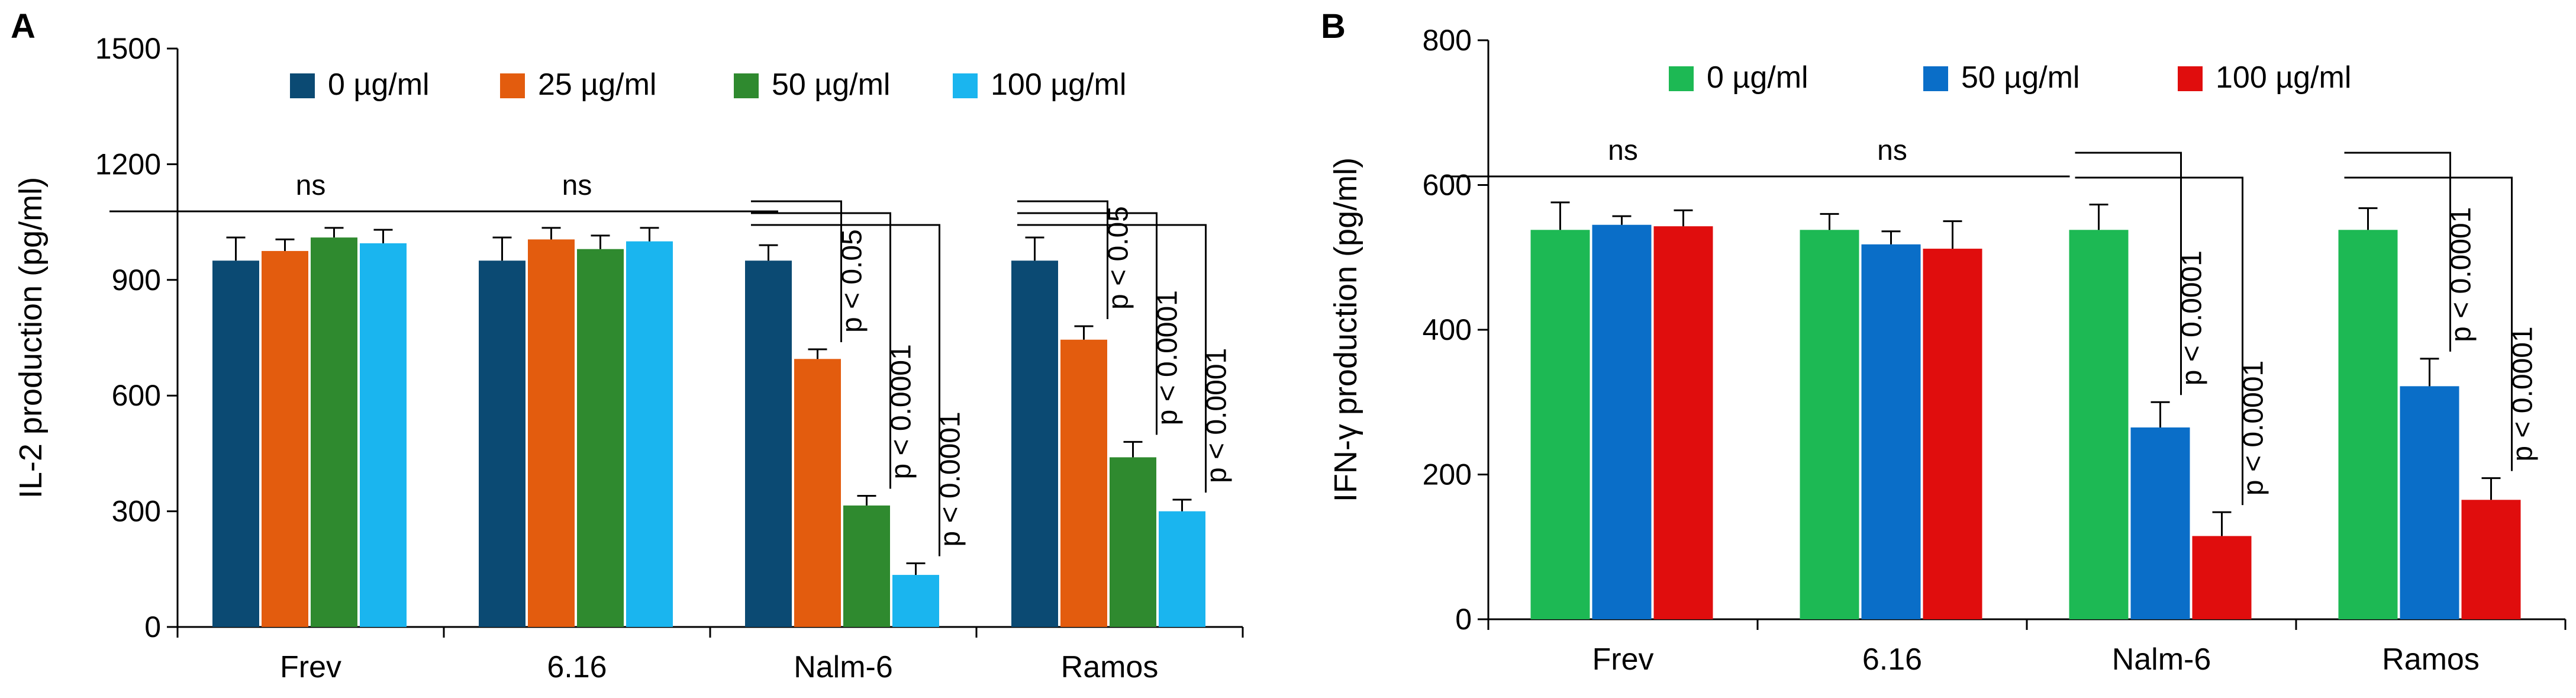 The height and width of the screenshot is (698, 2576). I want to click on y-tick-label: 800, so click(1447, 40).